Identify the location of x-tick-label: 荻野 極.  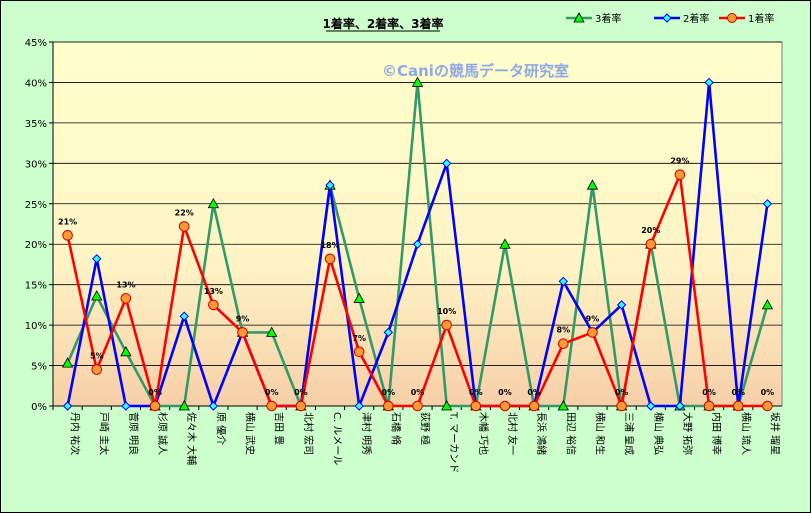
(425, 428).